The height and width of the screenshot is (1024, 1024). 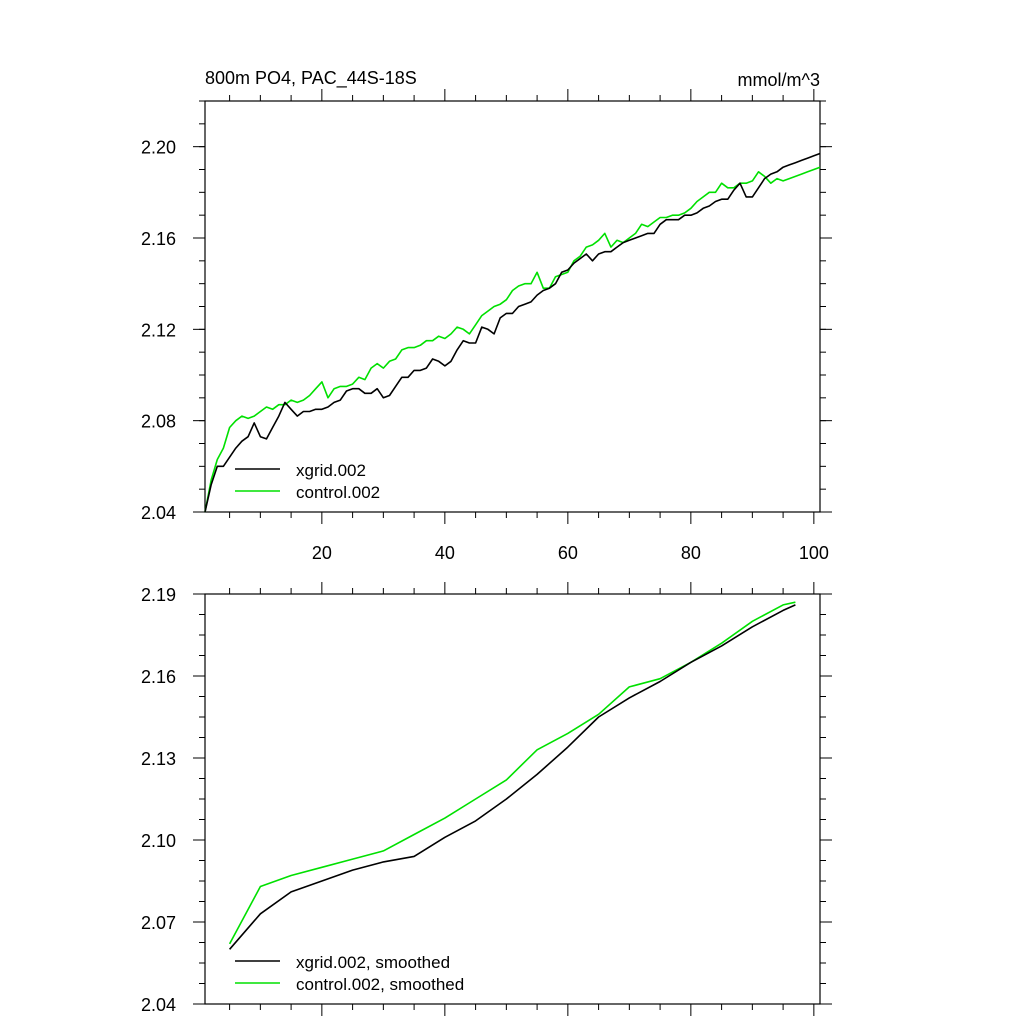 I want to click on legend-label-xgrid-smoothed: xgrid.002, smoothed, so click(x=373, y=962).